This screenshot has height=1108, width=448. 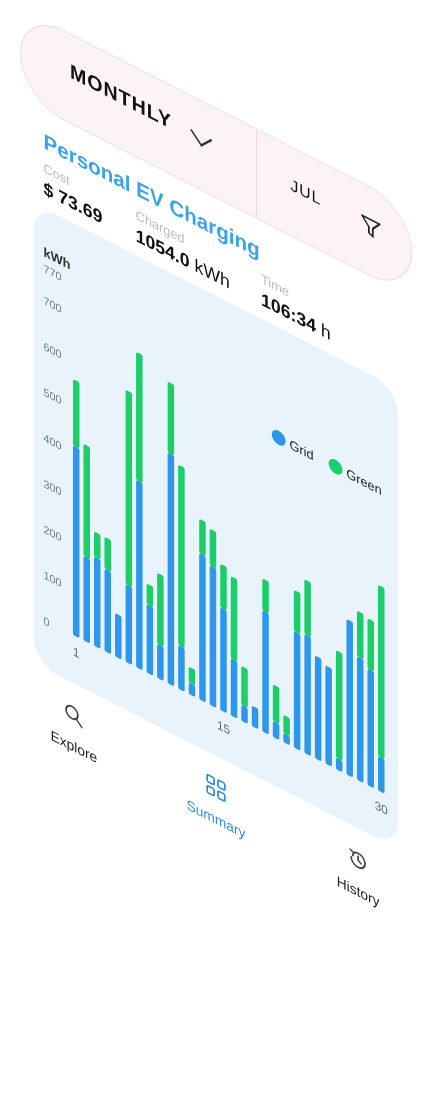 What do you see at coordinates (53, 488) in the screenshot?
I see `y-tick-label: 300` at bounding box center [53, 488].